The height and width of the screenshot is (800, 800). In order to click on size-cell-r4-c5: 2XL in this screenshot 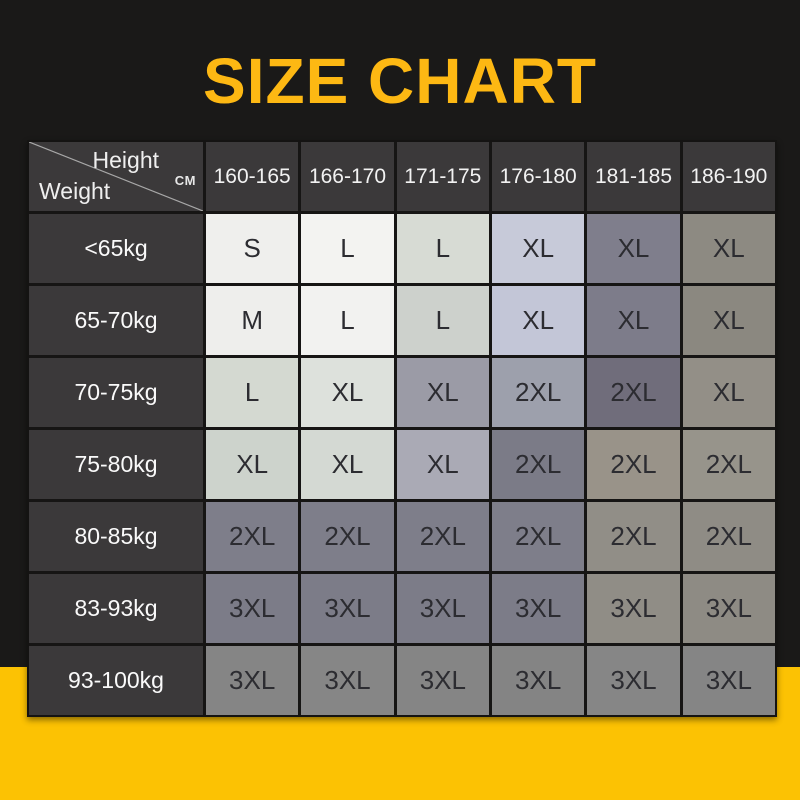, I will do `click(728, 536)`.